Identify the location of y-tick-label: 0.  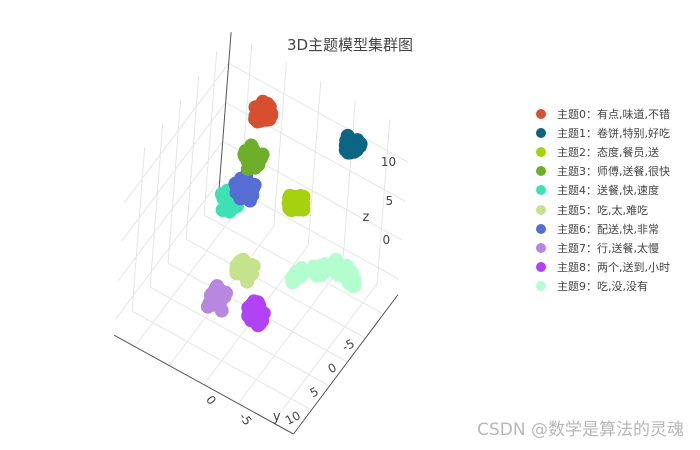
(332, 368).